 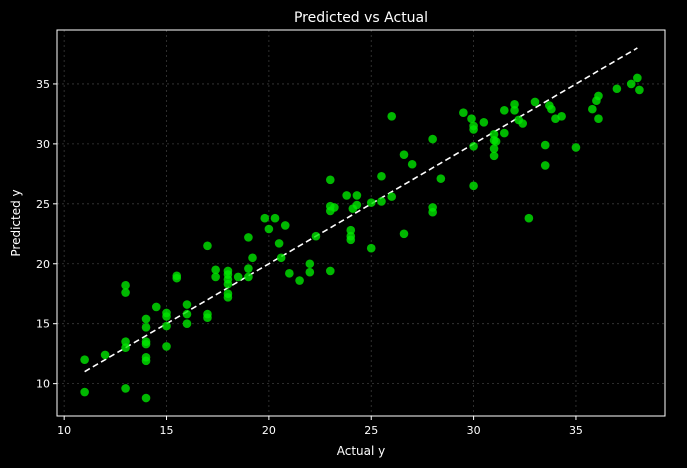 What do you see at coordinates (361, 18) in the screenshot?
I see `chart-title: Predicted vs Actual` at bounding box center [361, 18].